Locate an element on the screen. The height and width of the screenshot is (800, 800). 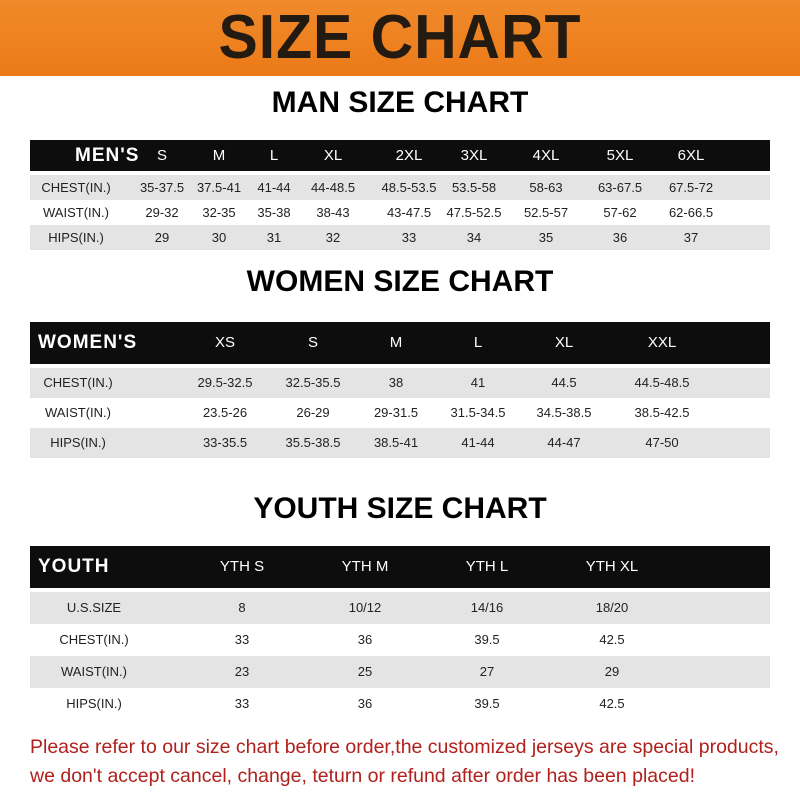
size-header: 3XL is located at coordinates (474, 155).